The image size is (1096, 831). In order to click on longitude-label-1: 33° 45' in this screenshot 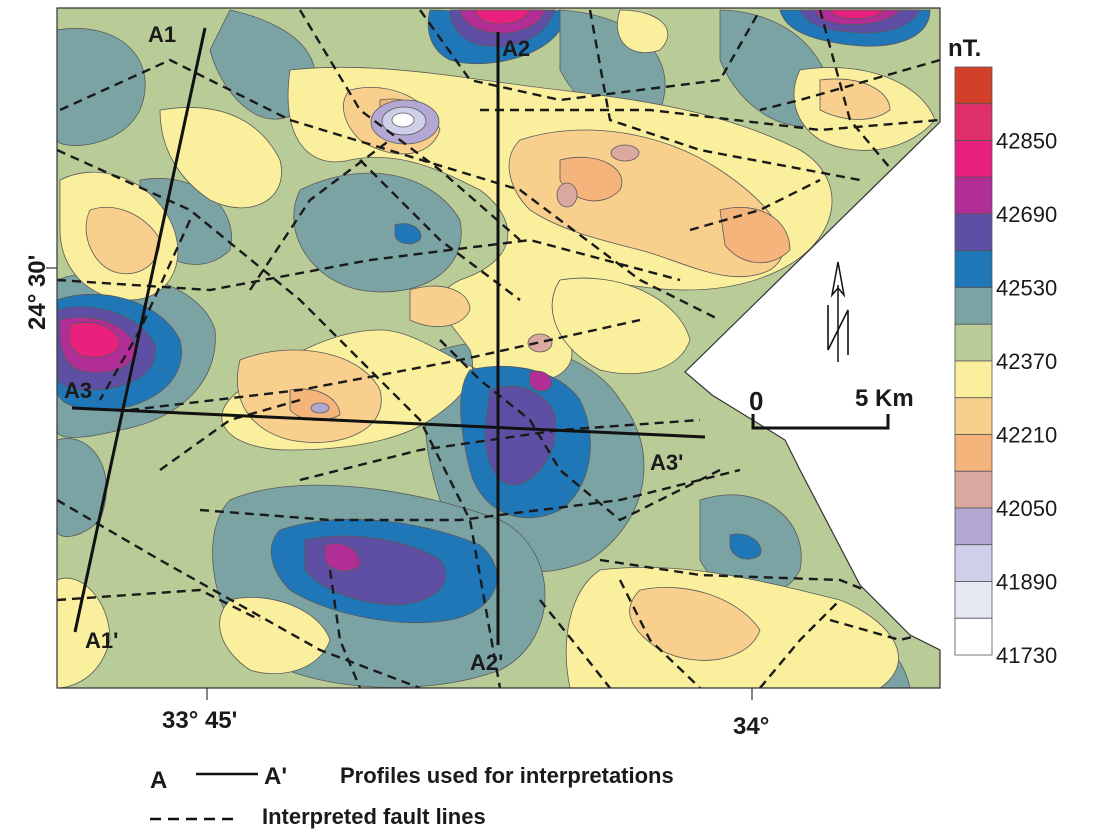, I will do `click(199, 720)`.